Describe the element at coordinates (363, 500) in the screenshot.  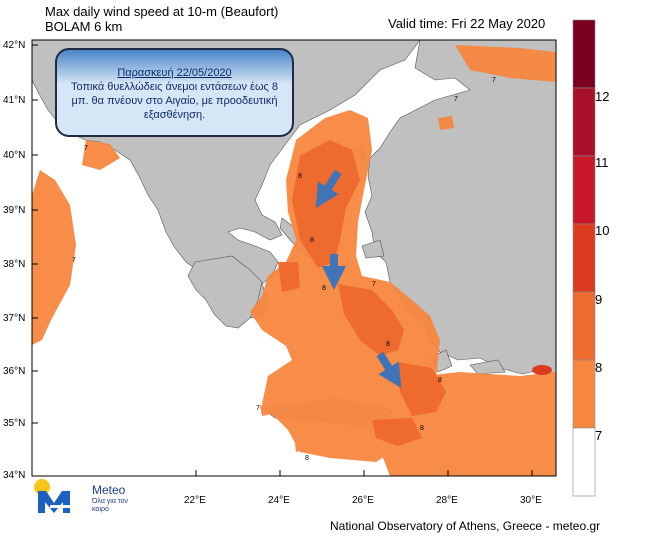
I see `lon-label: 26°E` at that location.